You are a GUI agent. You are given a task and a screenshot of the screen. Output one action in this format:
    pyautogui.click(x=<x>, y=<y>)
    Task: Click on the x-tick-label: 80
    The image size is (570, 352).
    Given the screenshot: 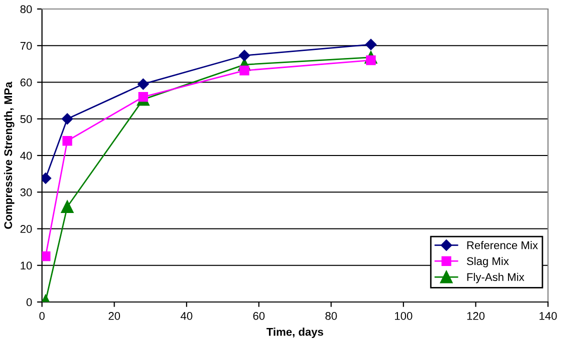 What is the action you would take?
    pyautogui.click(x=331, y=316)
    